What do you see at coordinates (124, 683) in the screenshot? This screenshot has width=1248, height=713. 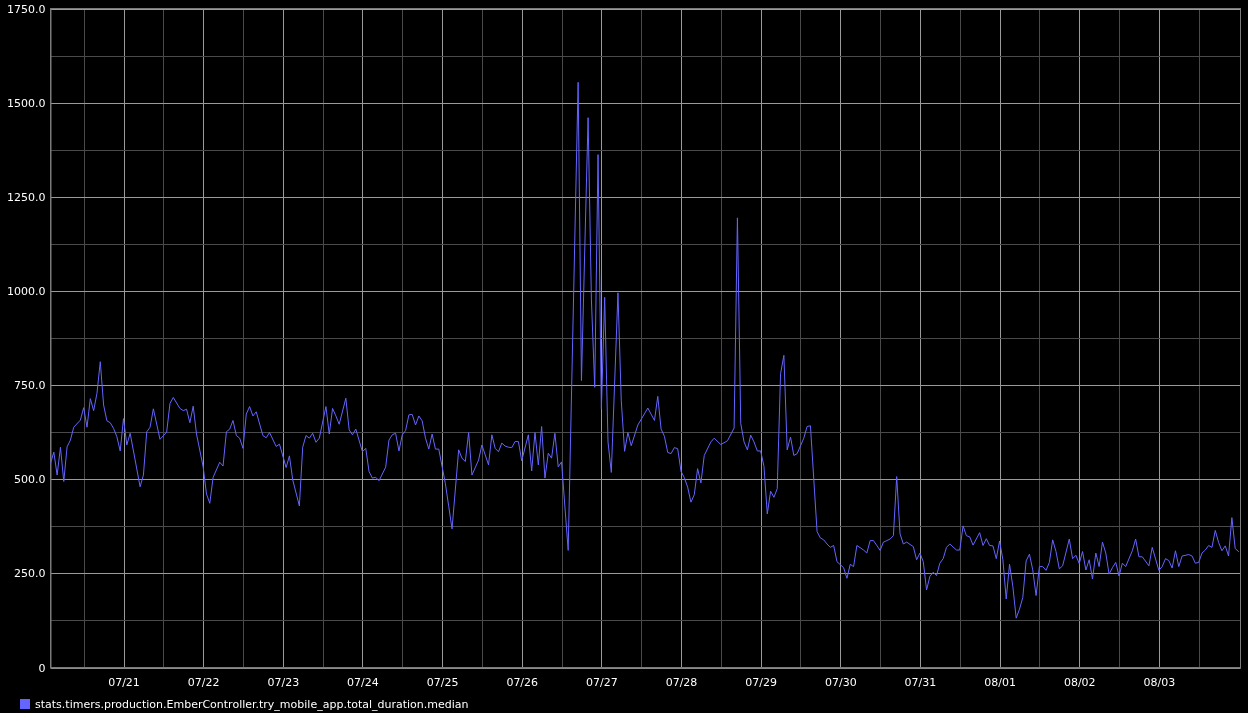 I see `x-tick-label: 07/21` at bounding box center [124, 683].